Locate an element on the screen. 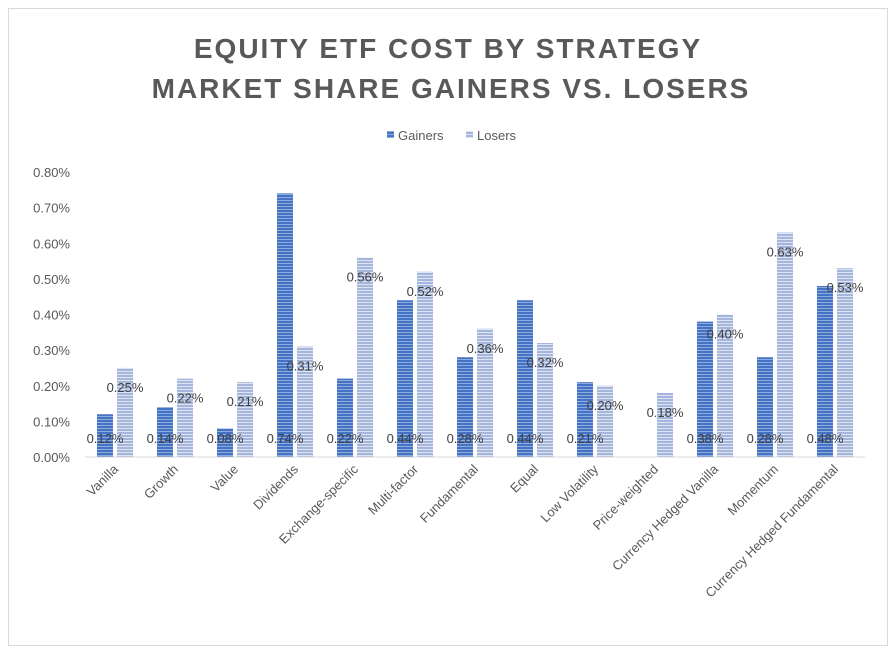 The image size is (896, 653). data-label-gainers: 0.21% is located at coordinates (585, 438).